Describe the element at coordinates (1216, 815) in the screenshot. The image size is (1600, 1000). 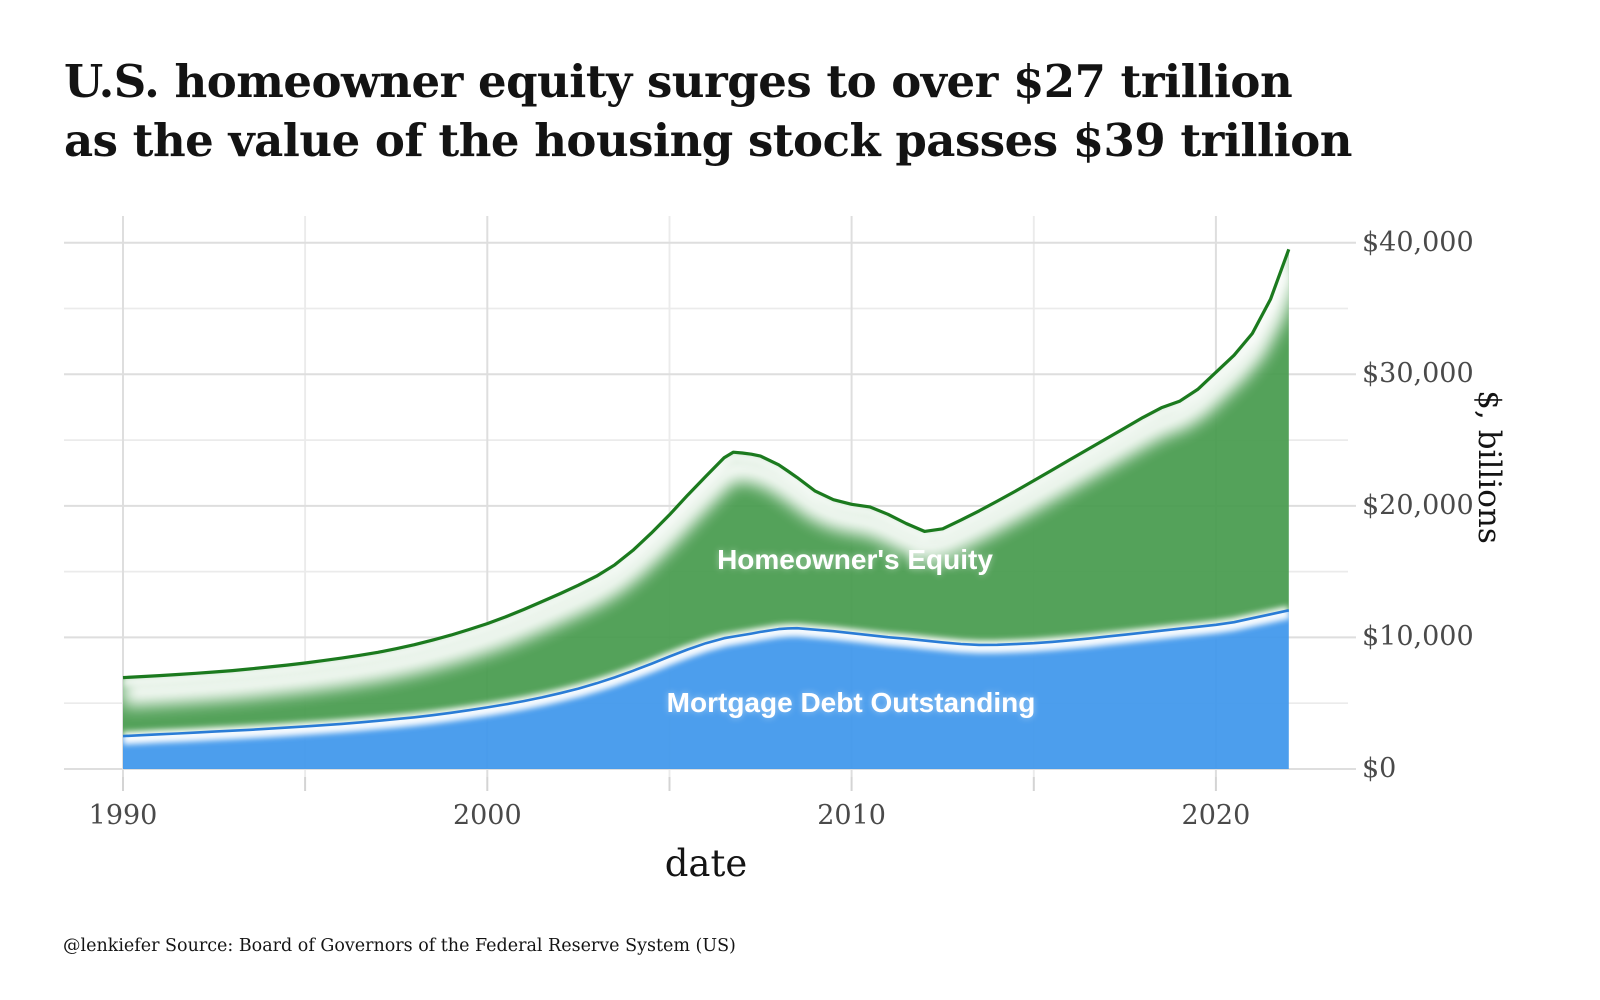
I see `x-tick-label-2020: 2020` at that location.